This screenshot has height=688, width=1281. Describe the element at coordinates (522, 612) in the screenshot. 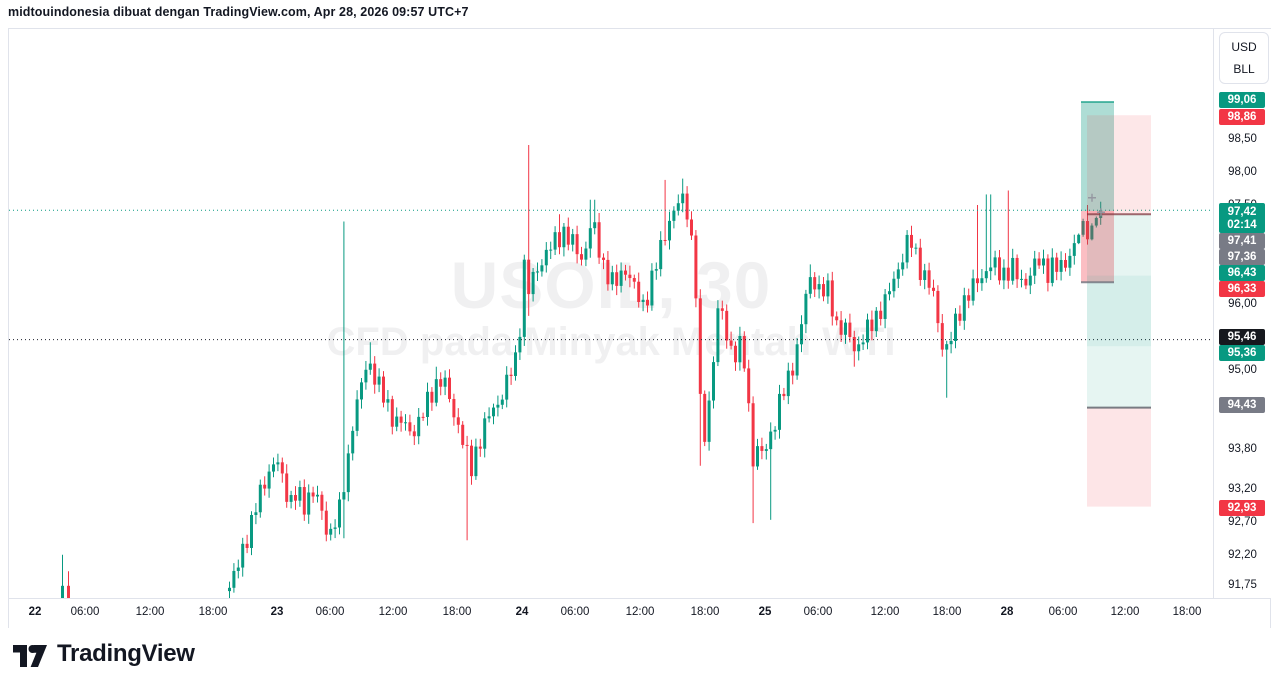

I see `time-tick-label: 24` at that location.